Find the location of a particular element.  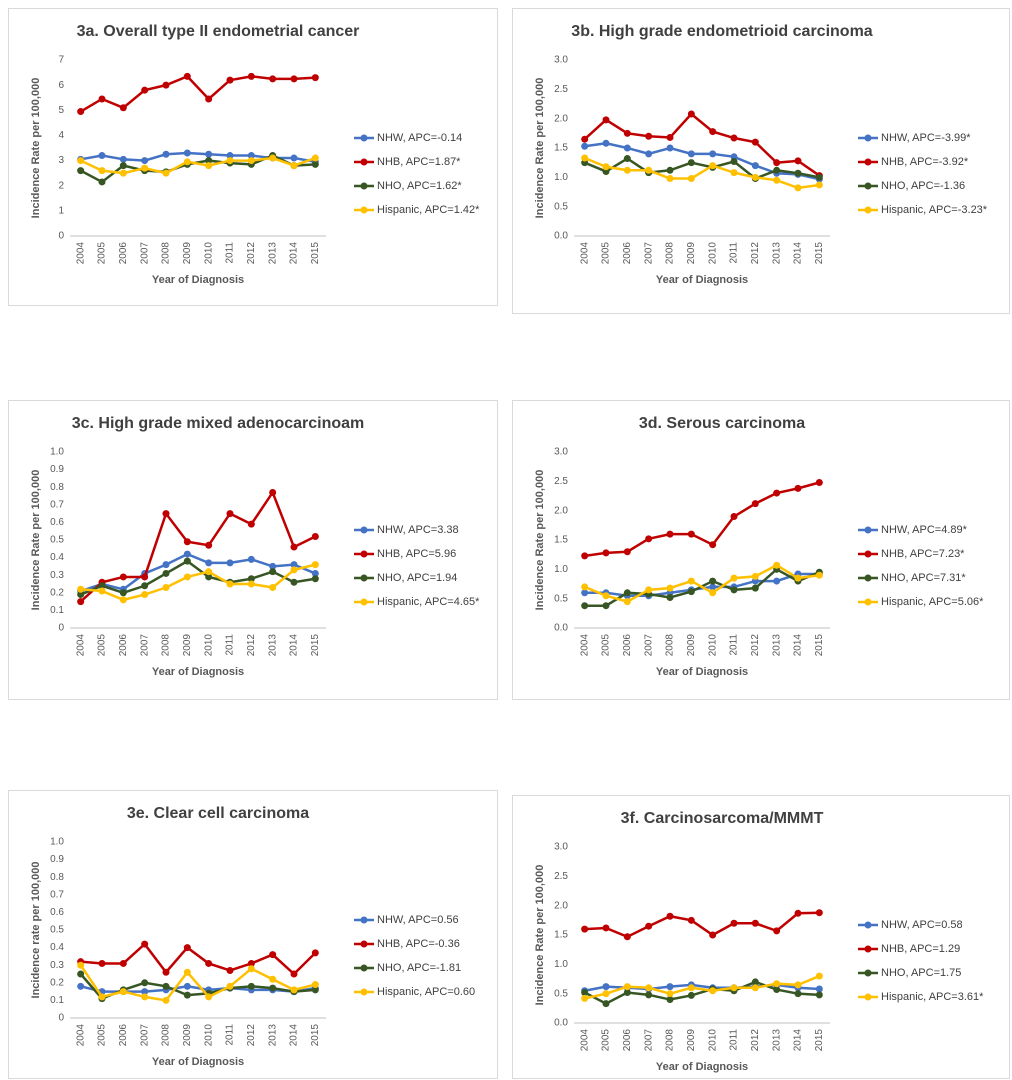

y-tick-label: 2.5 is located at coordinates (561, 89).